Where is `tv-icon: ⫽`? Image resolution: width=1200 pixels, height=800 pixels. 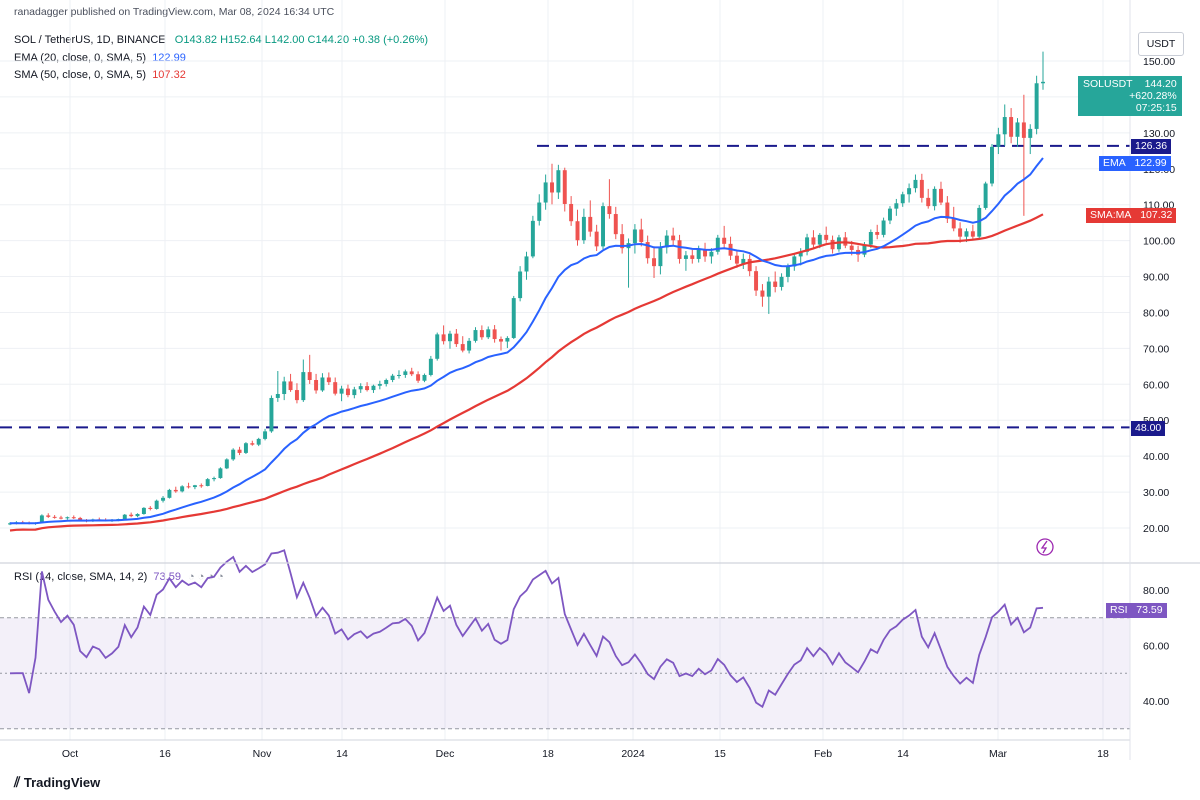 tv-icon: ⫽ is located at coordinates (17, 782).